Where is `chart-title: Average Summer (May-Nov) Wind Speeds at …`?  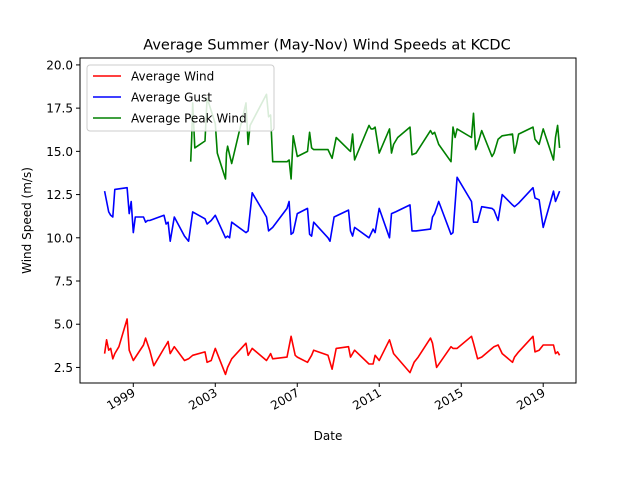 chart-title: Average Summer (May-Nov) Wind Speeds at … is located at coordinates (326, 46).